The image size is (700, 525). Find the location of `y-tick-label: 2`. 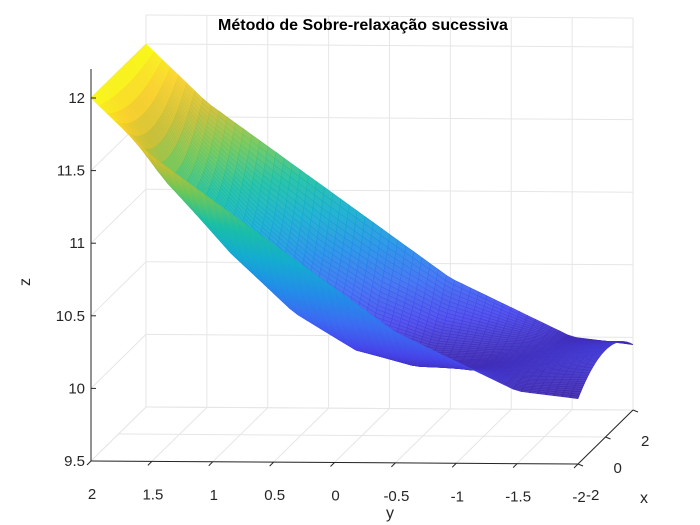

y-tick-label: 2 is located at coordinates (92, 494).